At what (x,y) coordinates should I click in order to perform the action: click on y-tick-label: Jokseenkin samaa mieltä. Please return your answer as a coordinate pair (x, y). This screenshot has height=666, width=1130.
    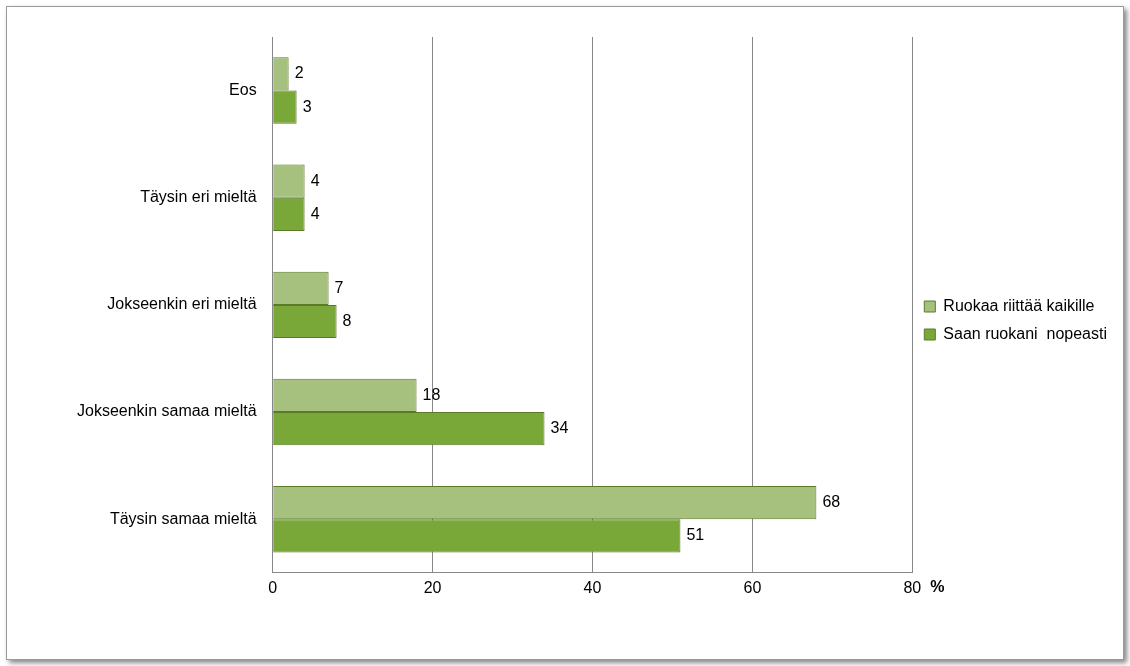
    Looking at the image, I should click on (167, 411).